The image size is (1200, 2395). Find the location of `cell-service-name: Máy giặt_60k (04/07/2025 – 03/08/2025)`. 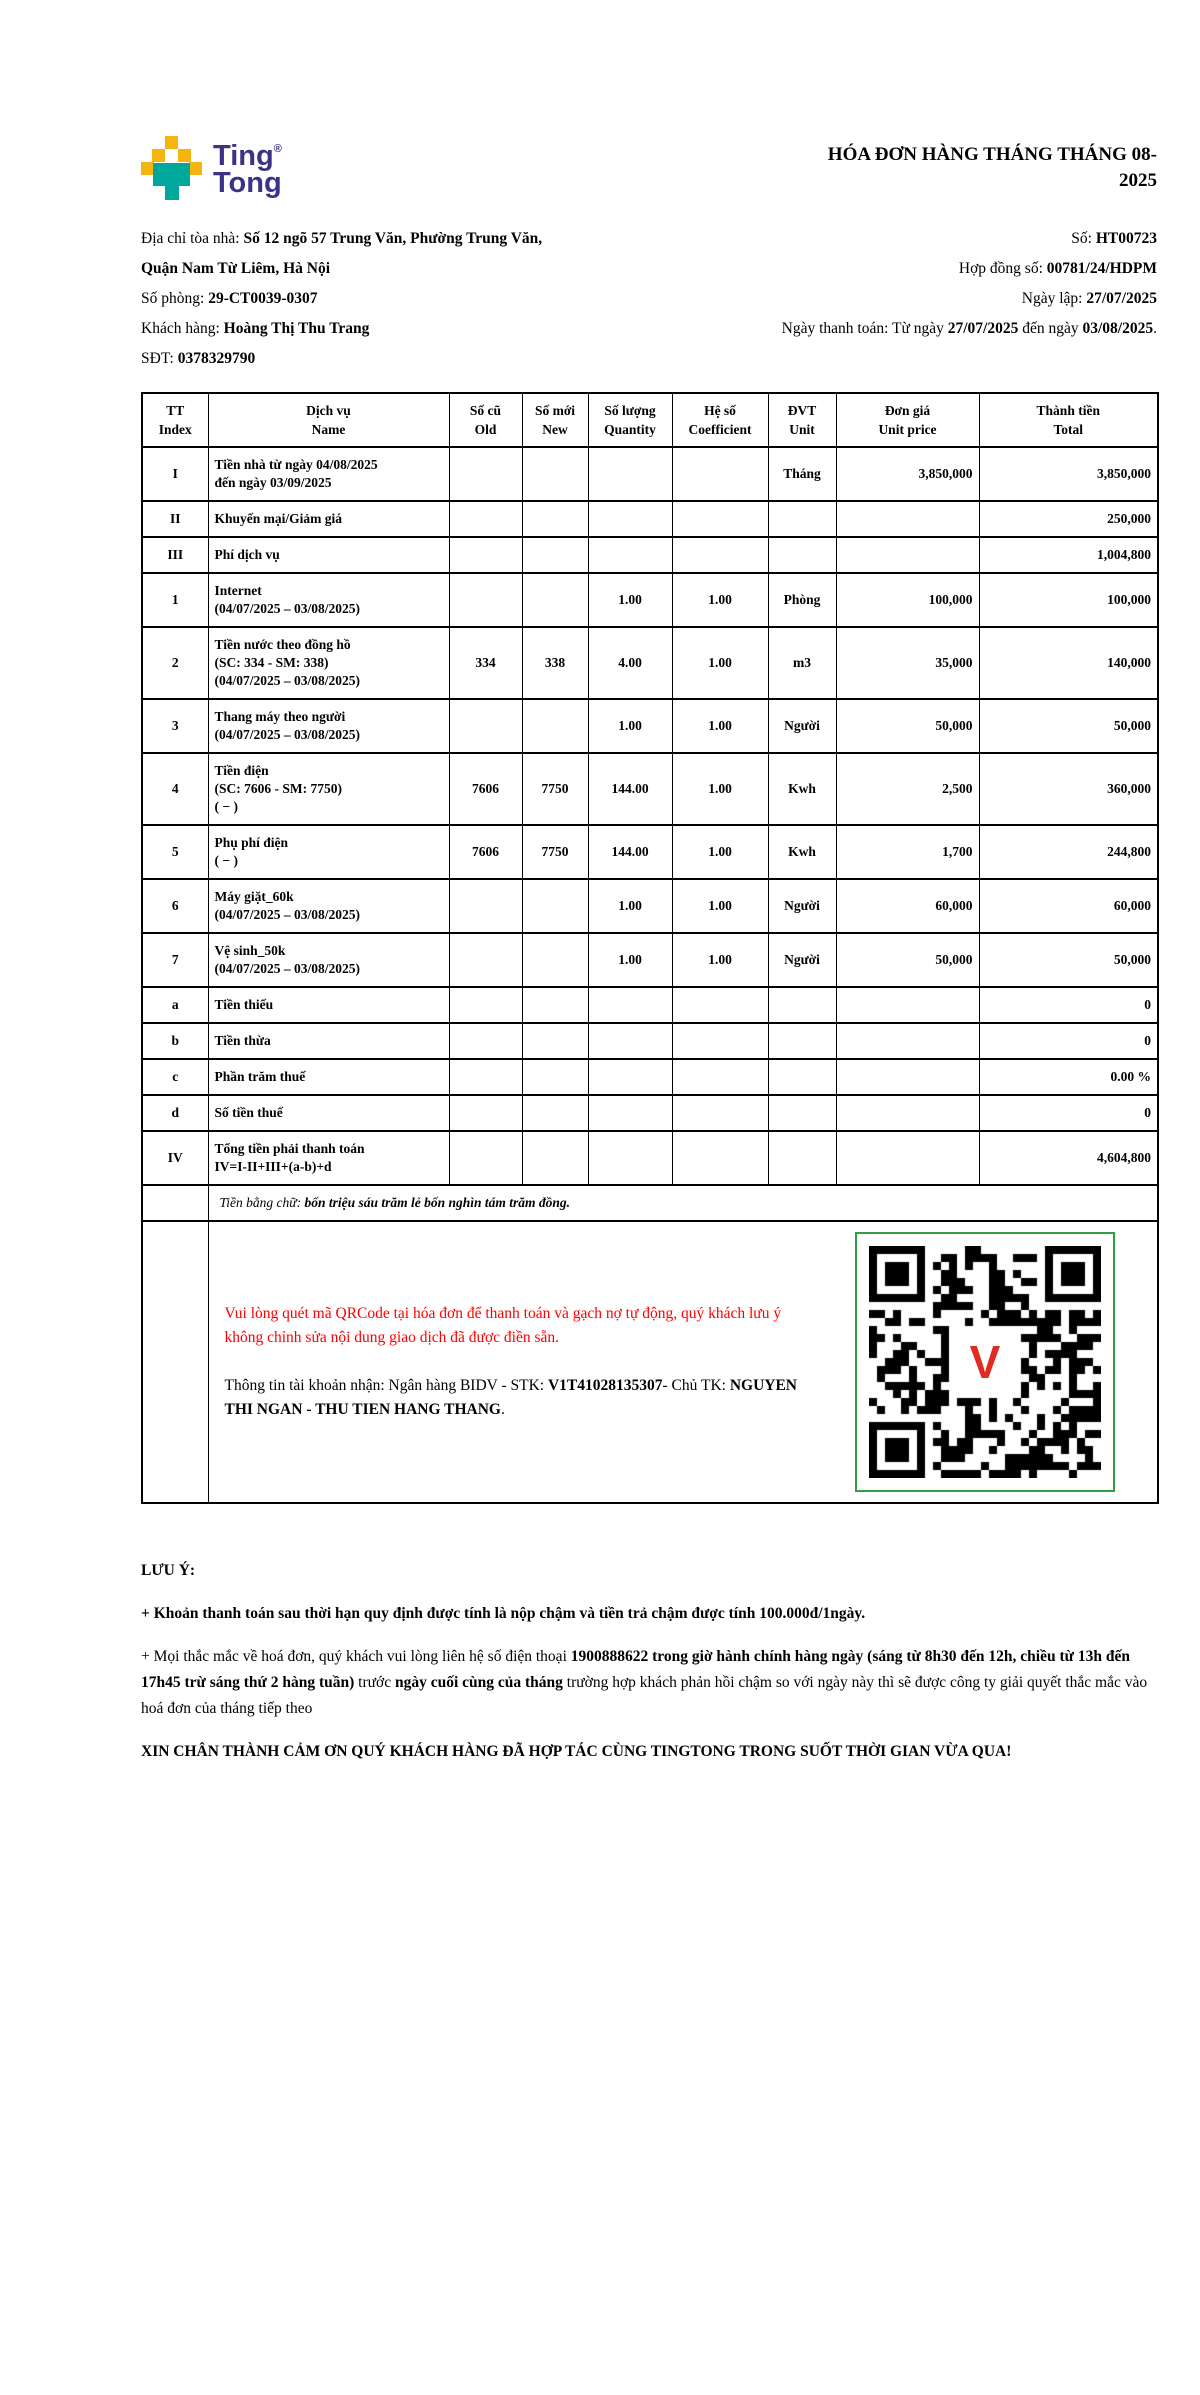

cell-service-name: Máy giặt_60k (04/07/2025 – 03/08/2025) is located at coordinates (328, 906).